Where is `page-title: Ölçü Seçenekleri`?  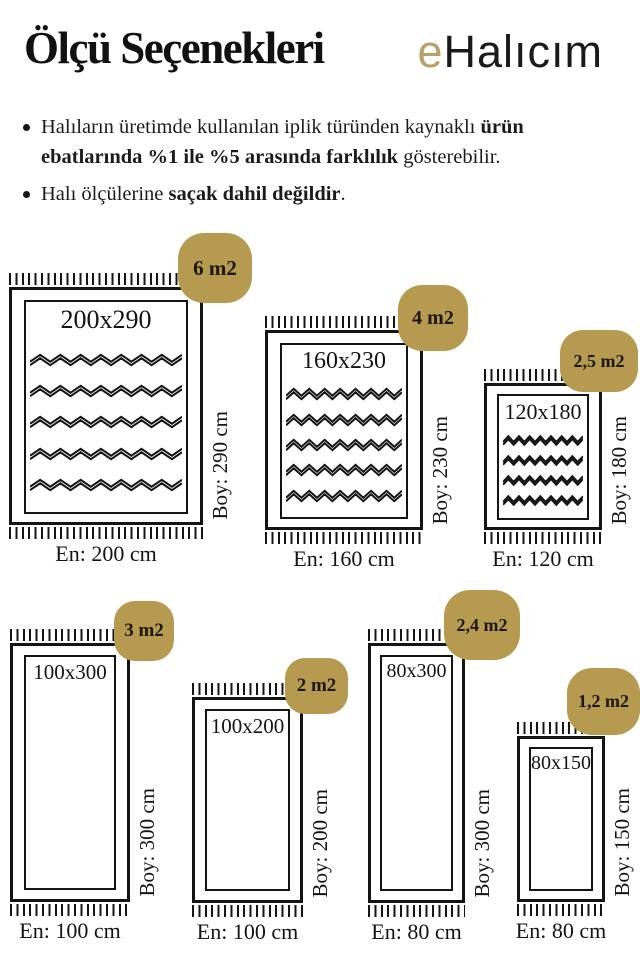 page-title: Ölçü Seçenekleri is located at coordinates (174, 48).